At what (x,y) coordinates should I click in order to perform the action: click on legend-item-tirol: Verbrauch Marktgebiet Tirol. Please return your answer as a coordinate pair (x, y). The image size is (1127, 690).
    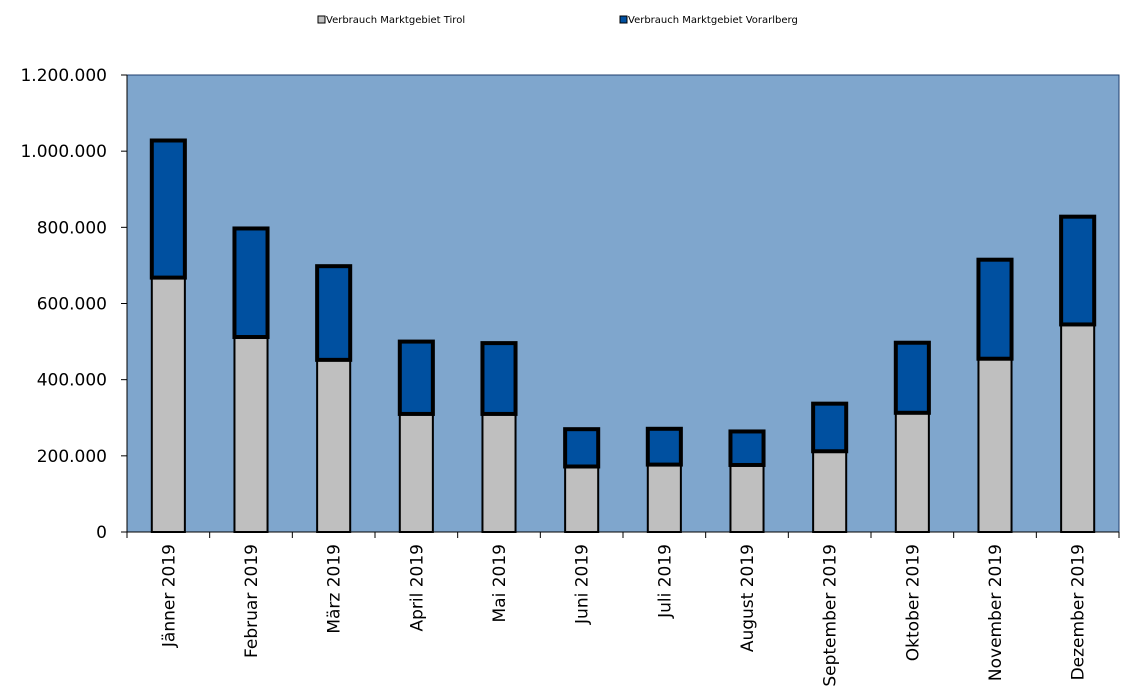
    Looking at the image, I should click on (391, 20).